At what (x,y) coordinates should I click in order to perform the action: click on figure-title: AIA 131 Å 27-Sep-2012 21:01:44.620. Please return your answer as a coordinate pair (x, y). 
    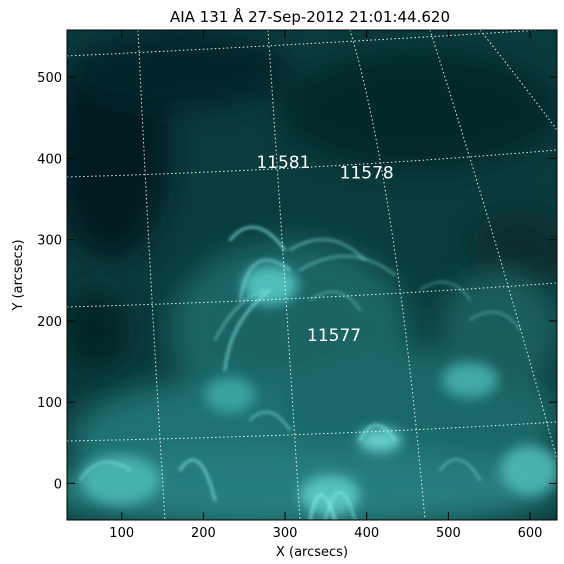
    Looking at the image, I should click on (310, 16).